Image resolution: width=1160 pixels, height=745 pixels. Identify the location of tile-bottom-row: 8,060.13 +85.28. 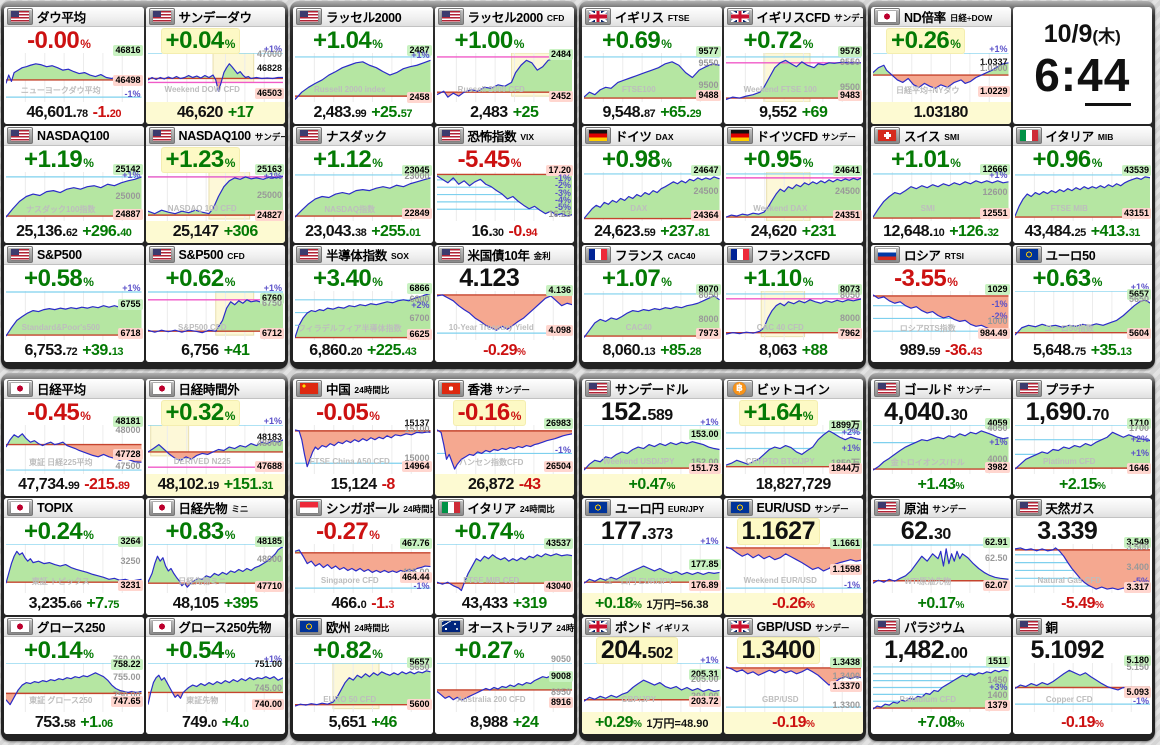
(652, 351).